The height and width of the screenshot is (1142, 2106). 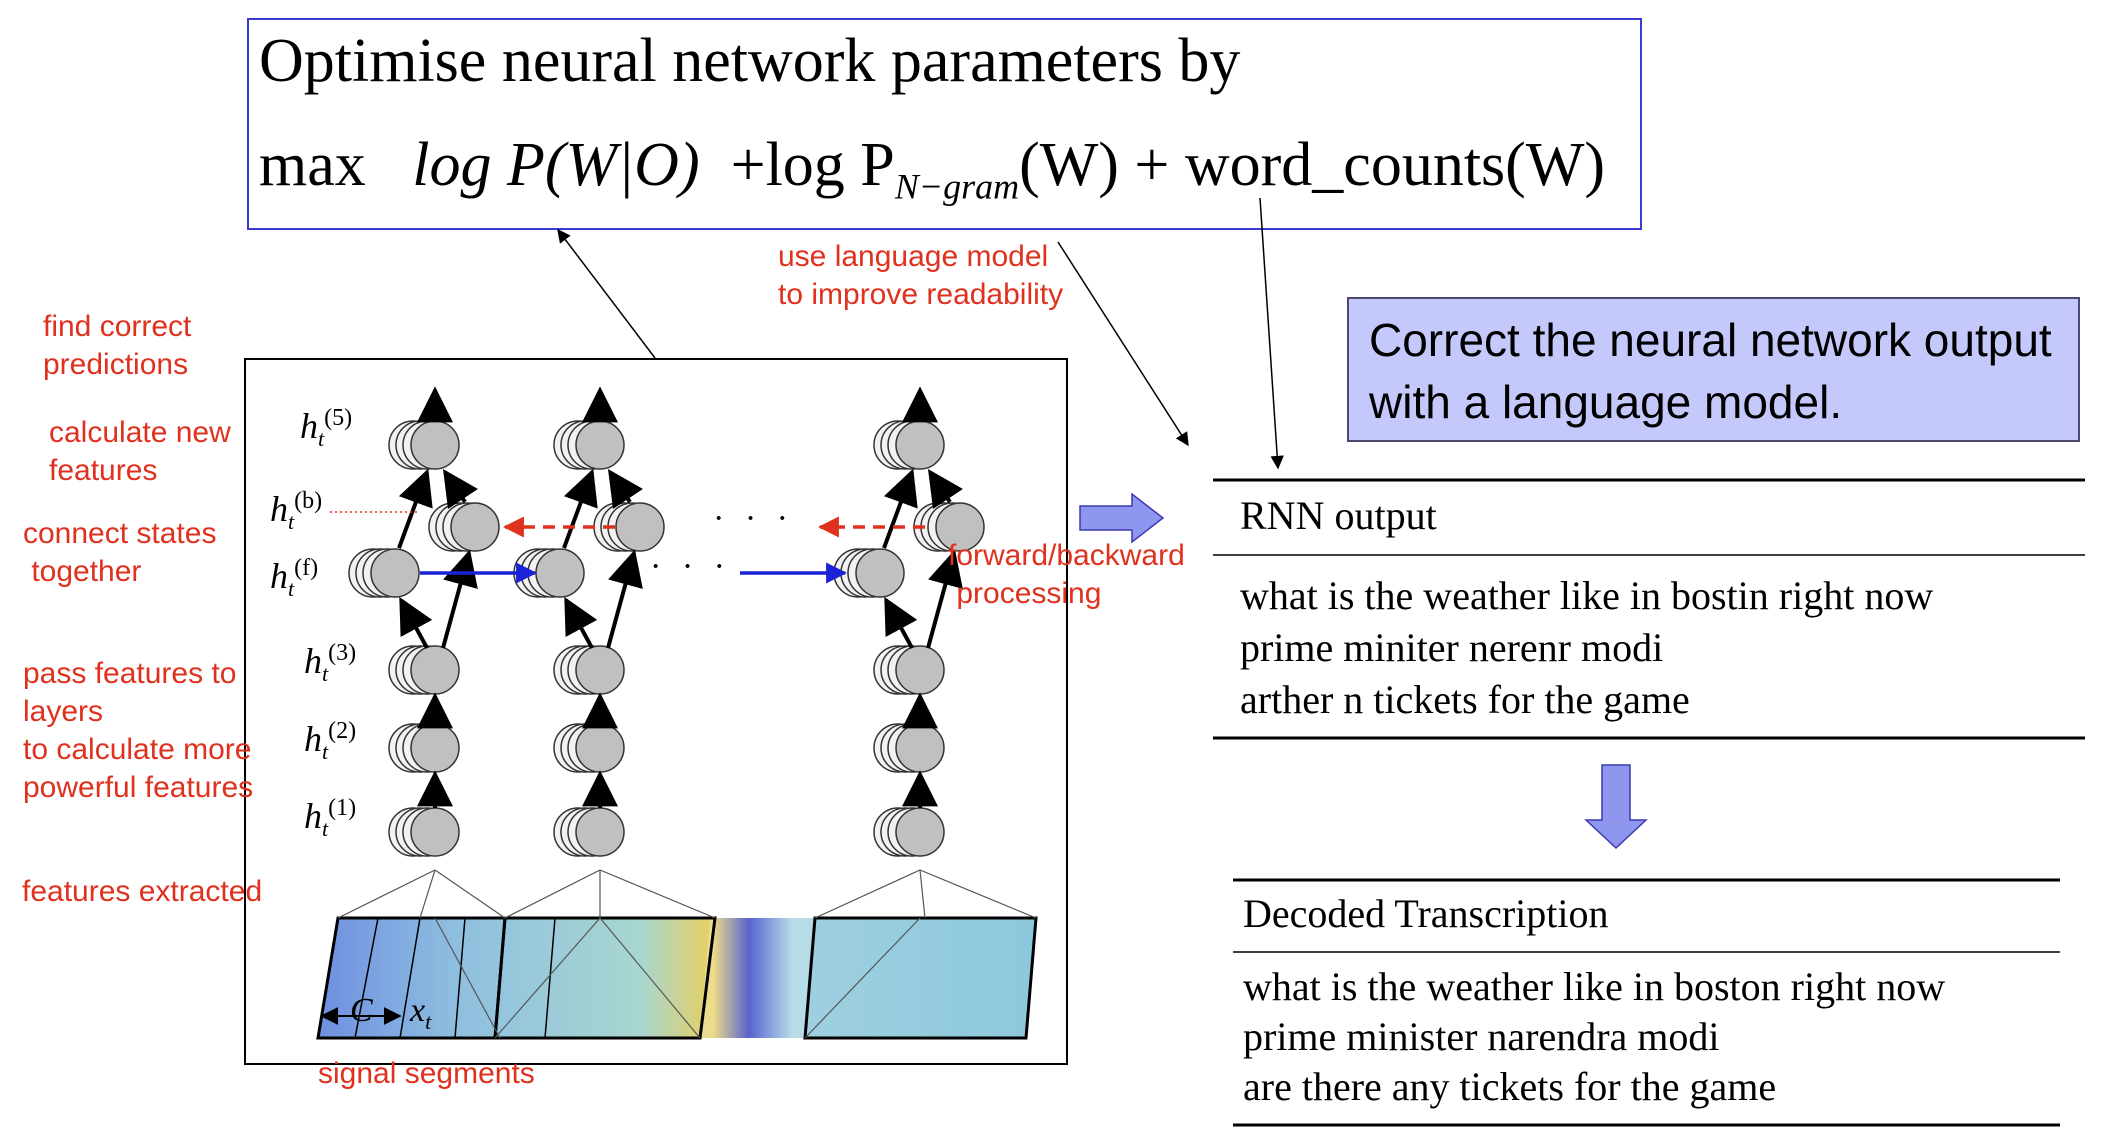 I want to click on formula-term-acoustic: log P(W|O), so click(x=556, y=165).